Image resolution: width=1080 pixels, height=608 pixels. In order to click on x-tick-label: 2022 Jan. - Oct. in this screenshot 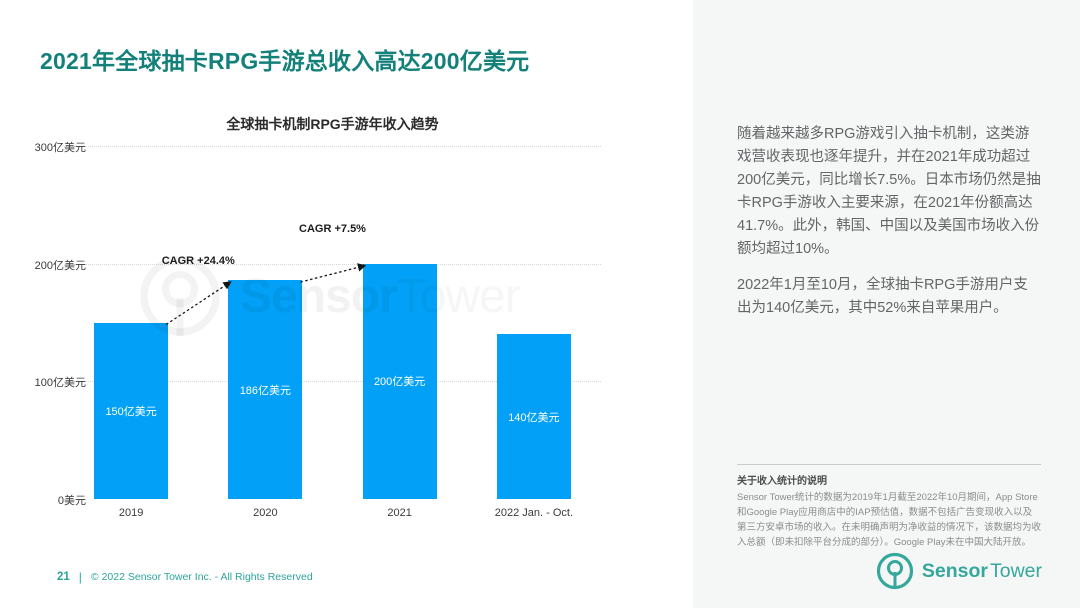, I will do `click(533, 513)`.